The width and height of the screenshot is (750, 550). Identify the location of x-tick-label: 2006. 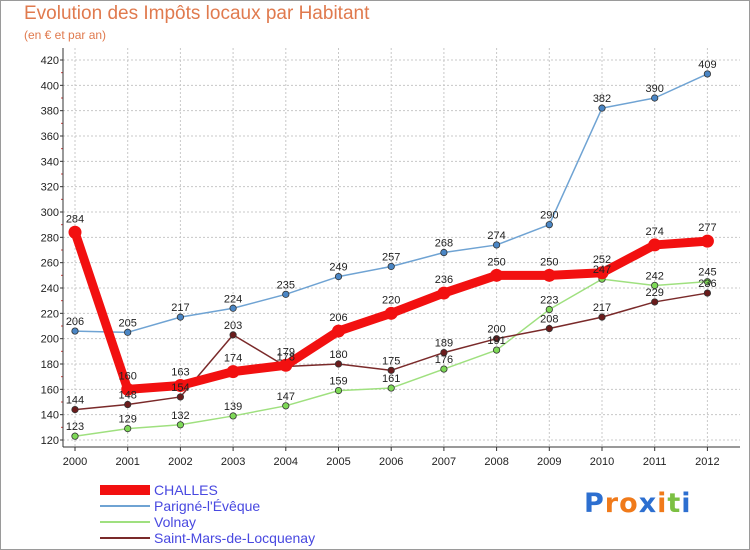
(391, 462).